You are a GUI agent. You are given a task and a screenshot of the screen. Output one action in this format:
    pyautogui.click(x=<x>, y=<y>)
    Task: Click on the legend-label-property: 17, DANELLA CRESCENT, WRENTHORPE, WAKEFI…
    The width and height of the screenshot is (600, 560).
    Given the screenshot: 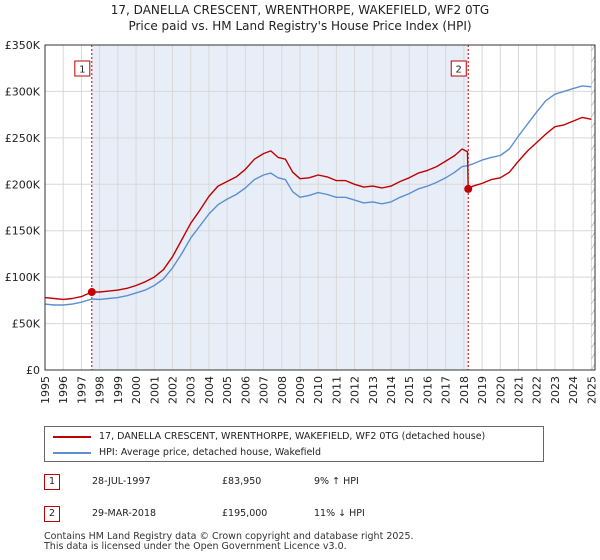 What is the action you would take?
    pyautogui.click(x=292, y=436)
    